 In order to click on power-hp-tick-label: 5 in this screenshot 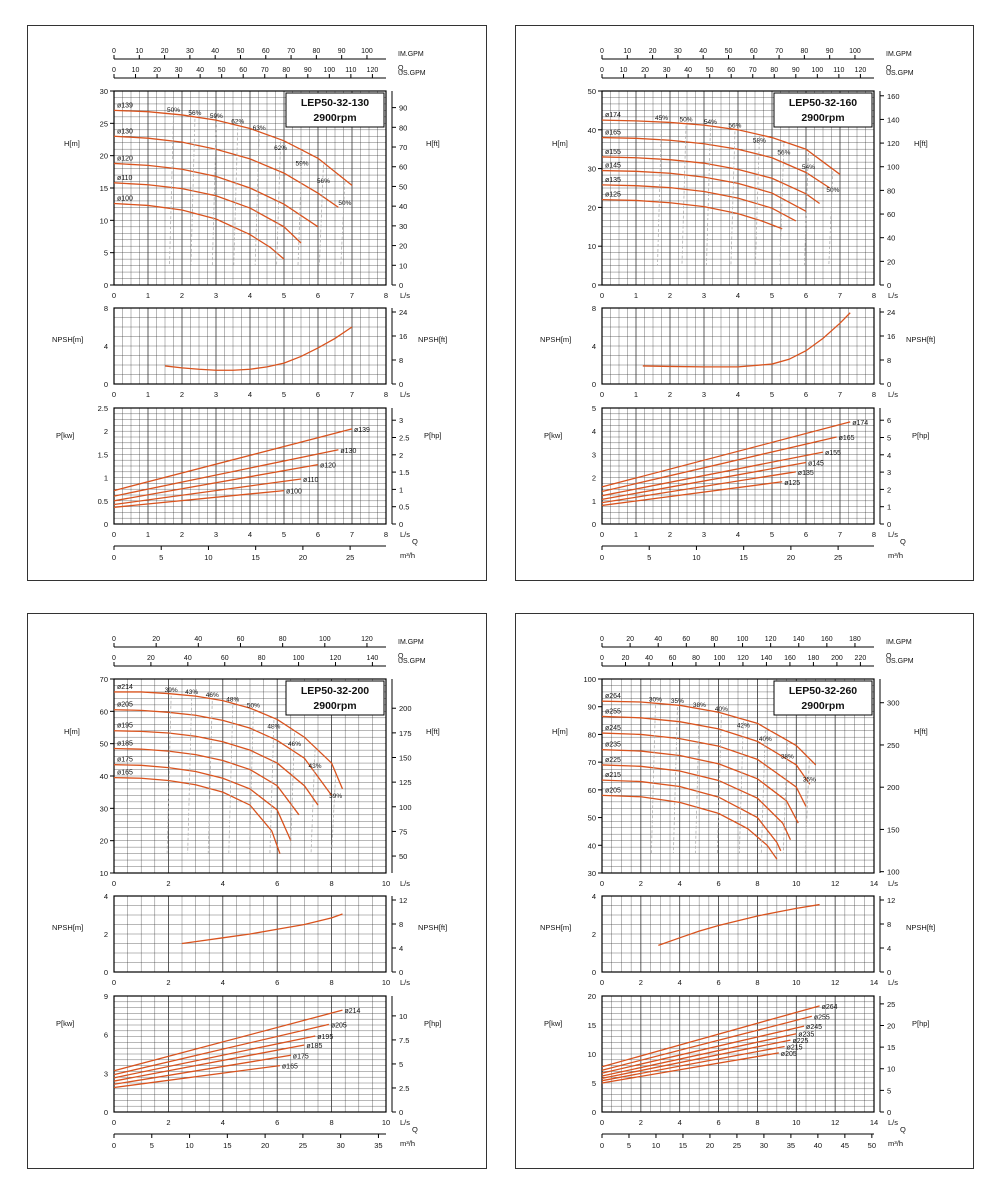, I will do `click(401, 1064)`.